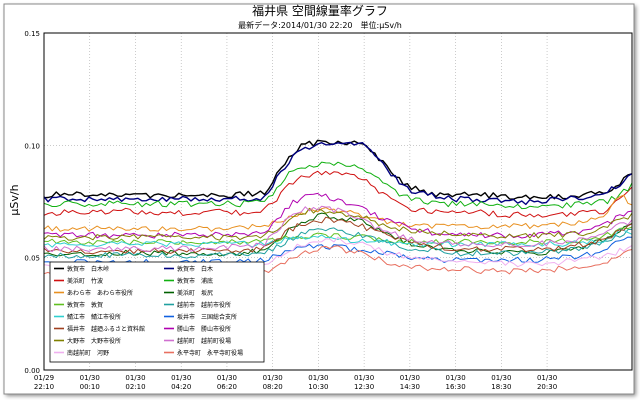  I want to click on legend-label: 坂井市 三国総合支所, so click(207, 317).